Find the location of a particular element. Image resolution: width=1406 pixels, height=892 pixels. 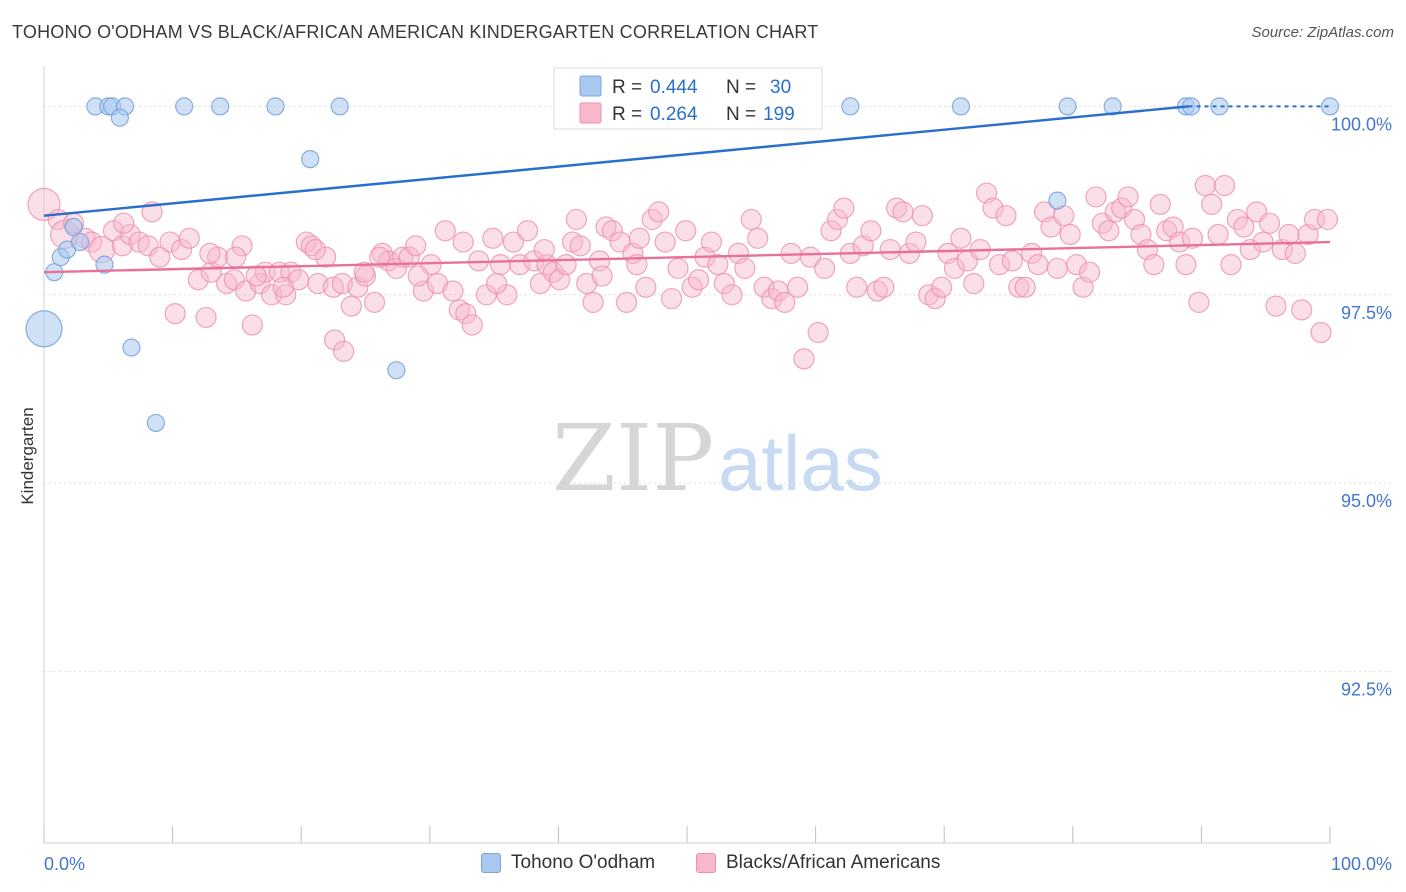

trend-line-tohono-oodham is located at coordinates (616, 161).